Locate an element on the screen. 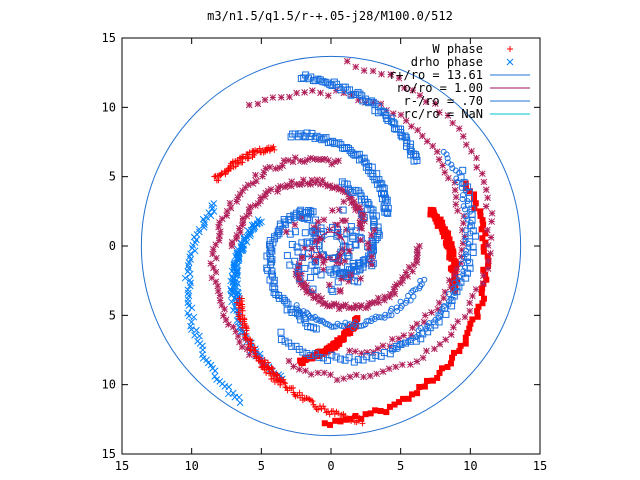 The height and width of the screenshot is (480, 640). x-tick-label: 0 is located at coordinates (330, 466).